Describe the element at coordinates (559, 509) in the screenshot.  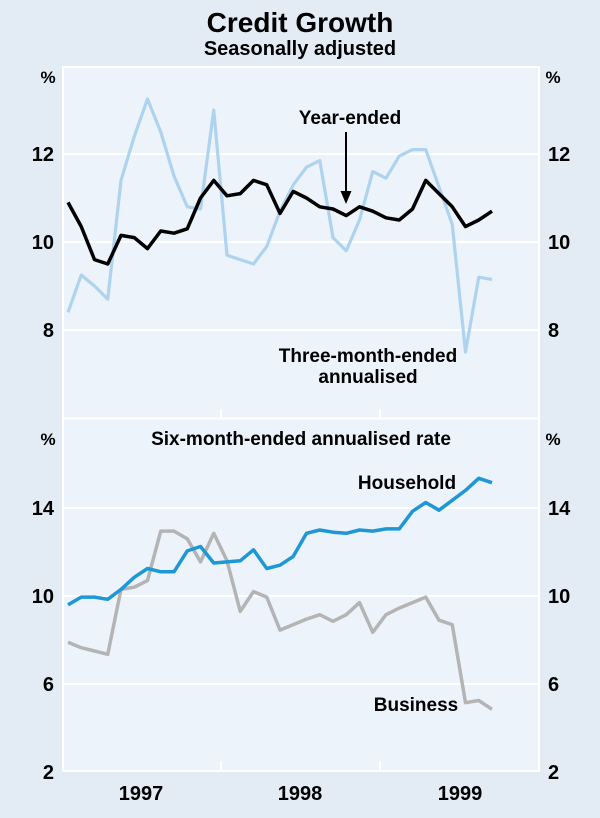
I see `y-tick-label-right-14: 14` at that location.